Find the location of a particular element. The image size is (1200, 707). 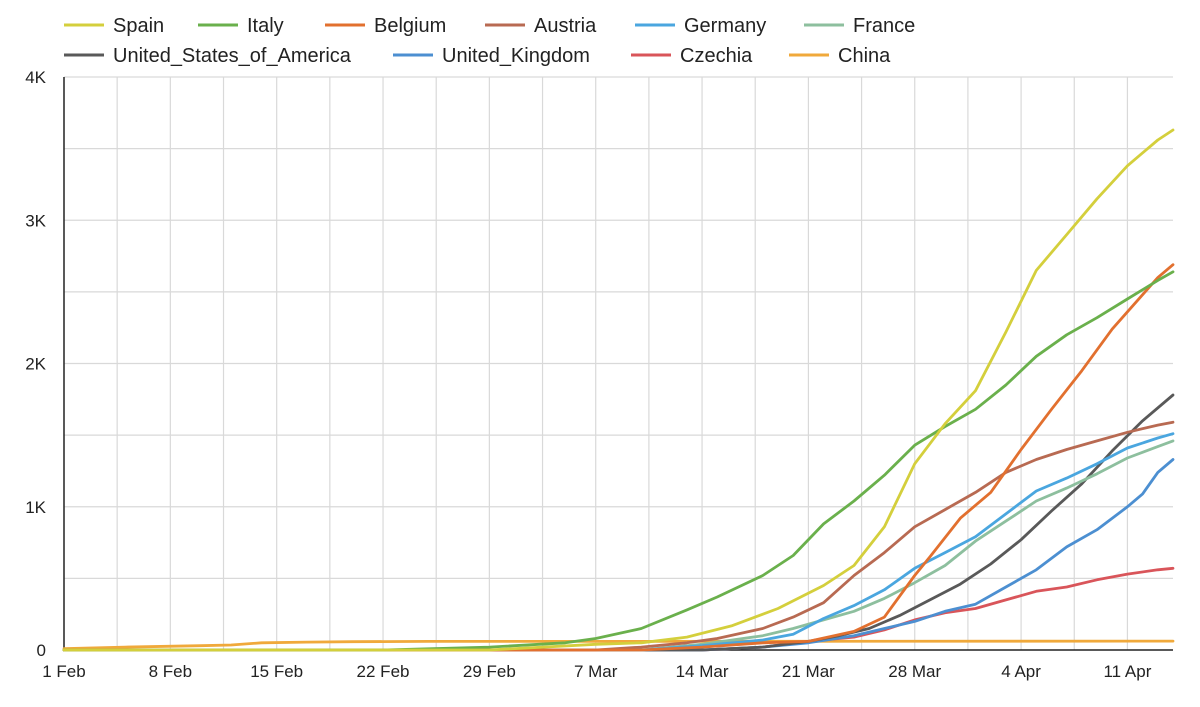

legend-label: Belgium is located at coordinates (410, 26).